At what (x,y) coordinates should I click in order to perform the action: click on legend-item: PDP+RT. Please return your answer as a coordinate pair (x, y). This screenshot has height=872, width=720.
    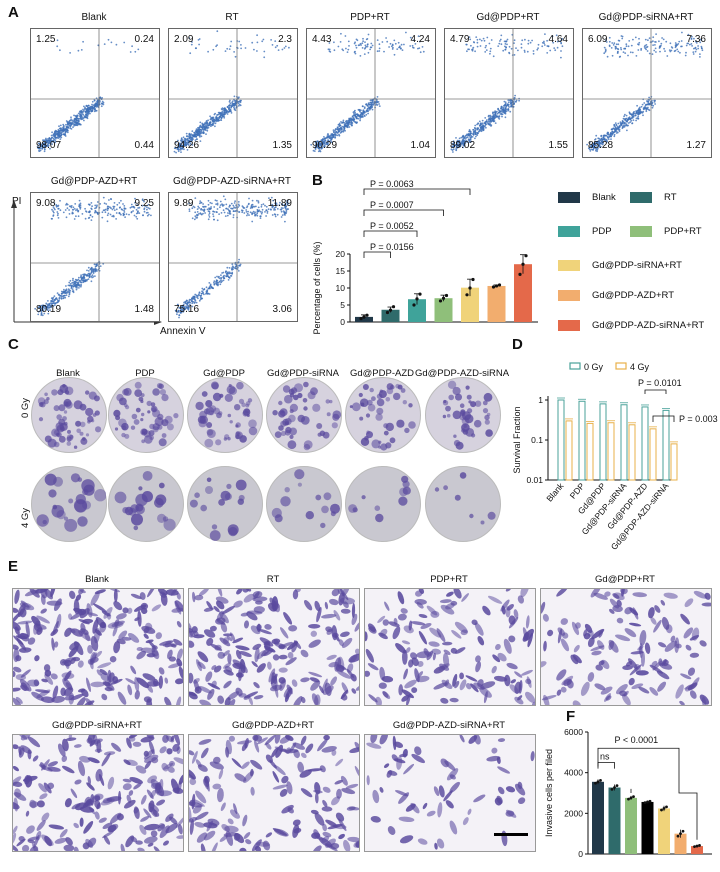
    Looking at the image, I should click on (666, 231).